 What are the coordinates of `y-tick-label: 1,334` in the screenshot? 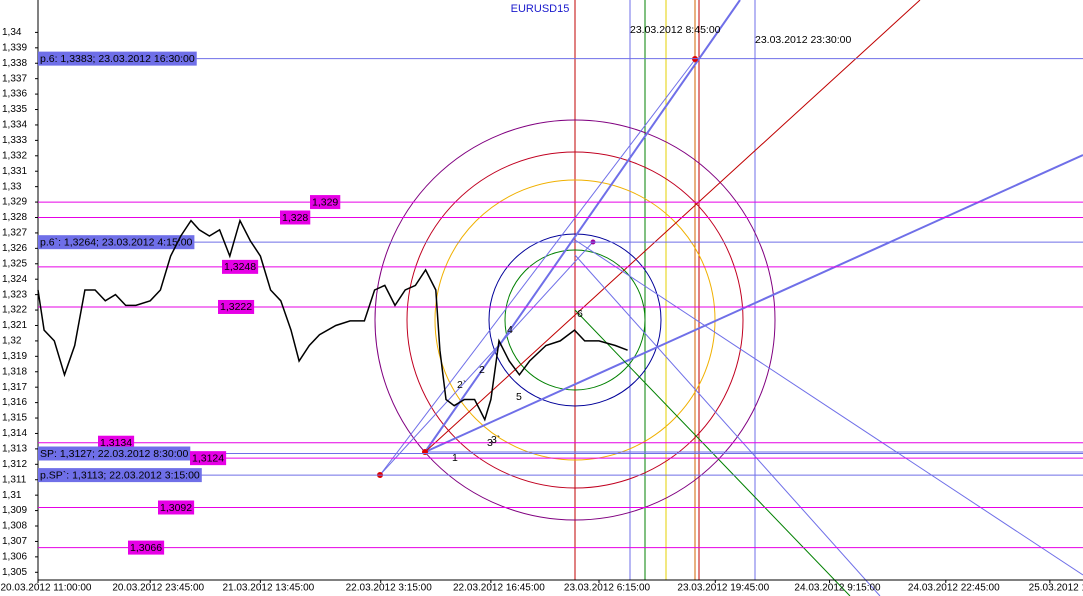 It's located at (14, 125).